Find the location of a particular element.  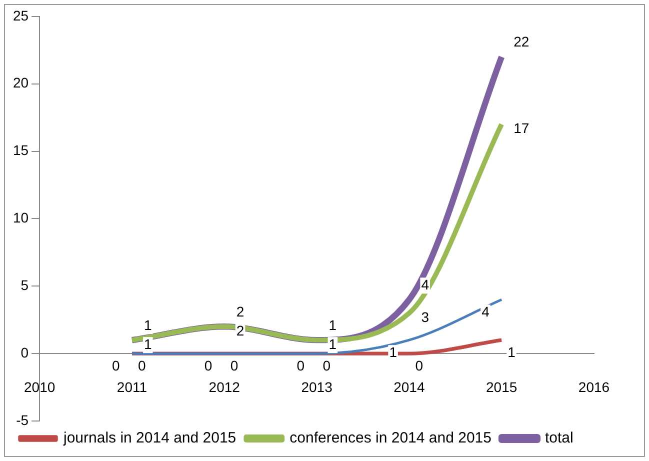

y-tick-label: 15 is located at coordinates (20, 150).